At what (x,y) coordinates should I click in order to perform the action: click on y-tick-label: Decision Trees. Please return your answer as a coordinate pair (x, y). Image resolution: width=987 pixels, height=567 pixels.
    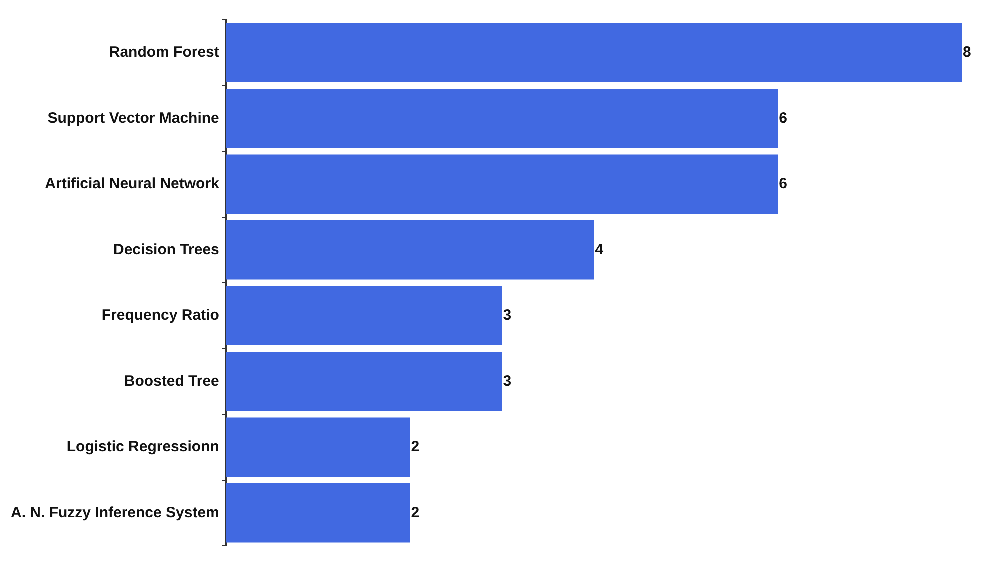
    Looking at the image, I should click on (167, 249).